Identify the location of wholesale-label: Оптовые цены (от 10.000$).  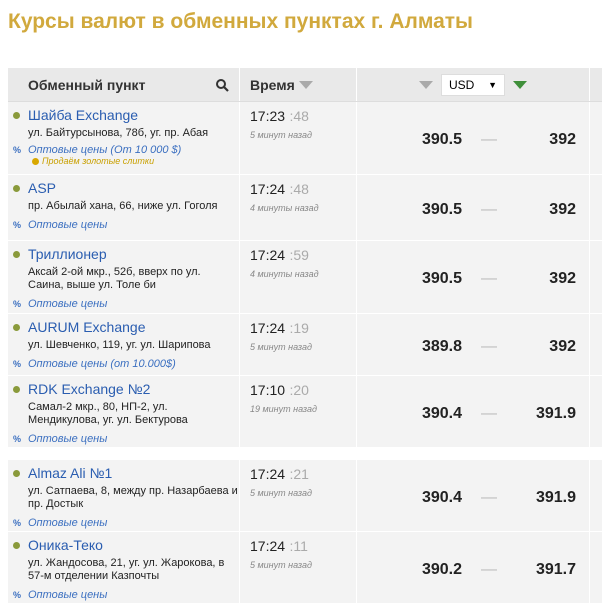
(102, 364).